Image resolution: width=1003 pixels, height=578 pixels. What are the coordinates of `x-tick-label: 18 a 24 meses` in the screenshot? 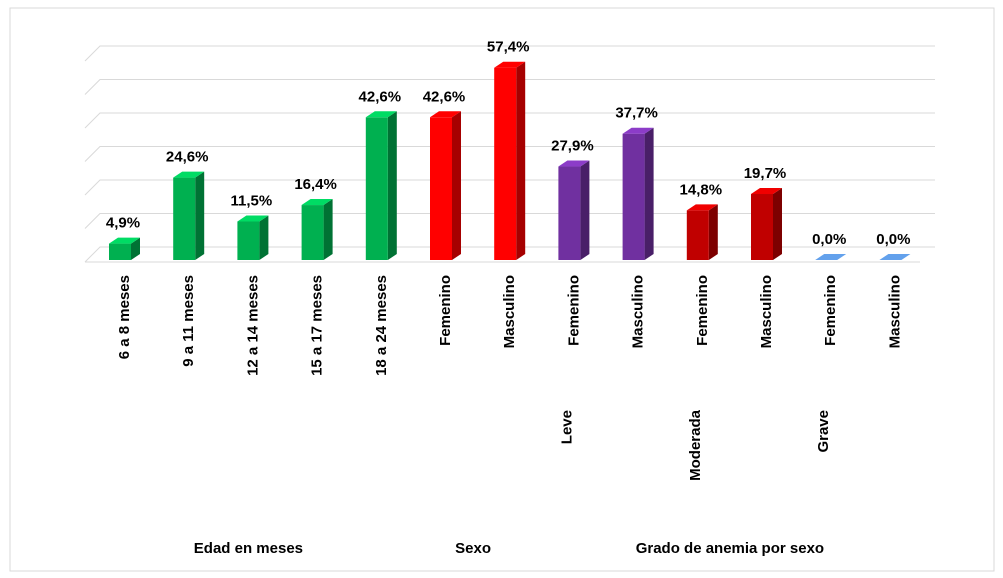 It's located at (381, 325).